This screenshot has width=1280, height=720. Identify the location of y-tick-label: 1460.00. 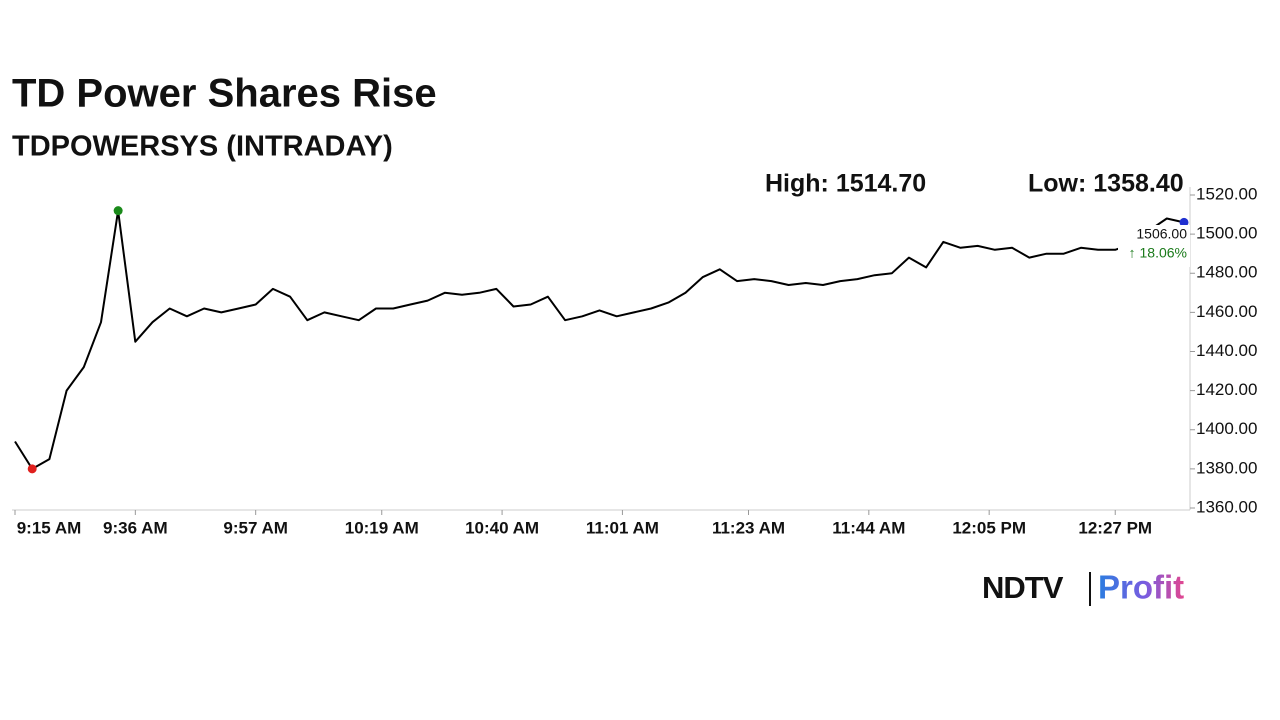
(1226, 311).